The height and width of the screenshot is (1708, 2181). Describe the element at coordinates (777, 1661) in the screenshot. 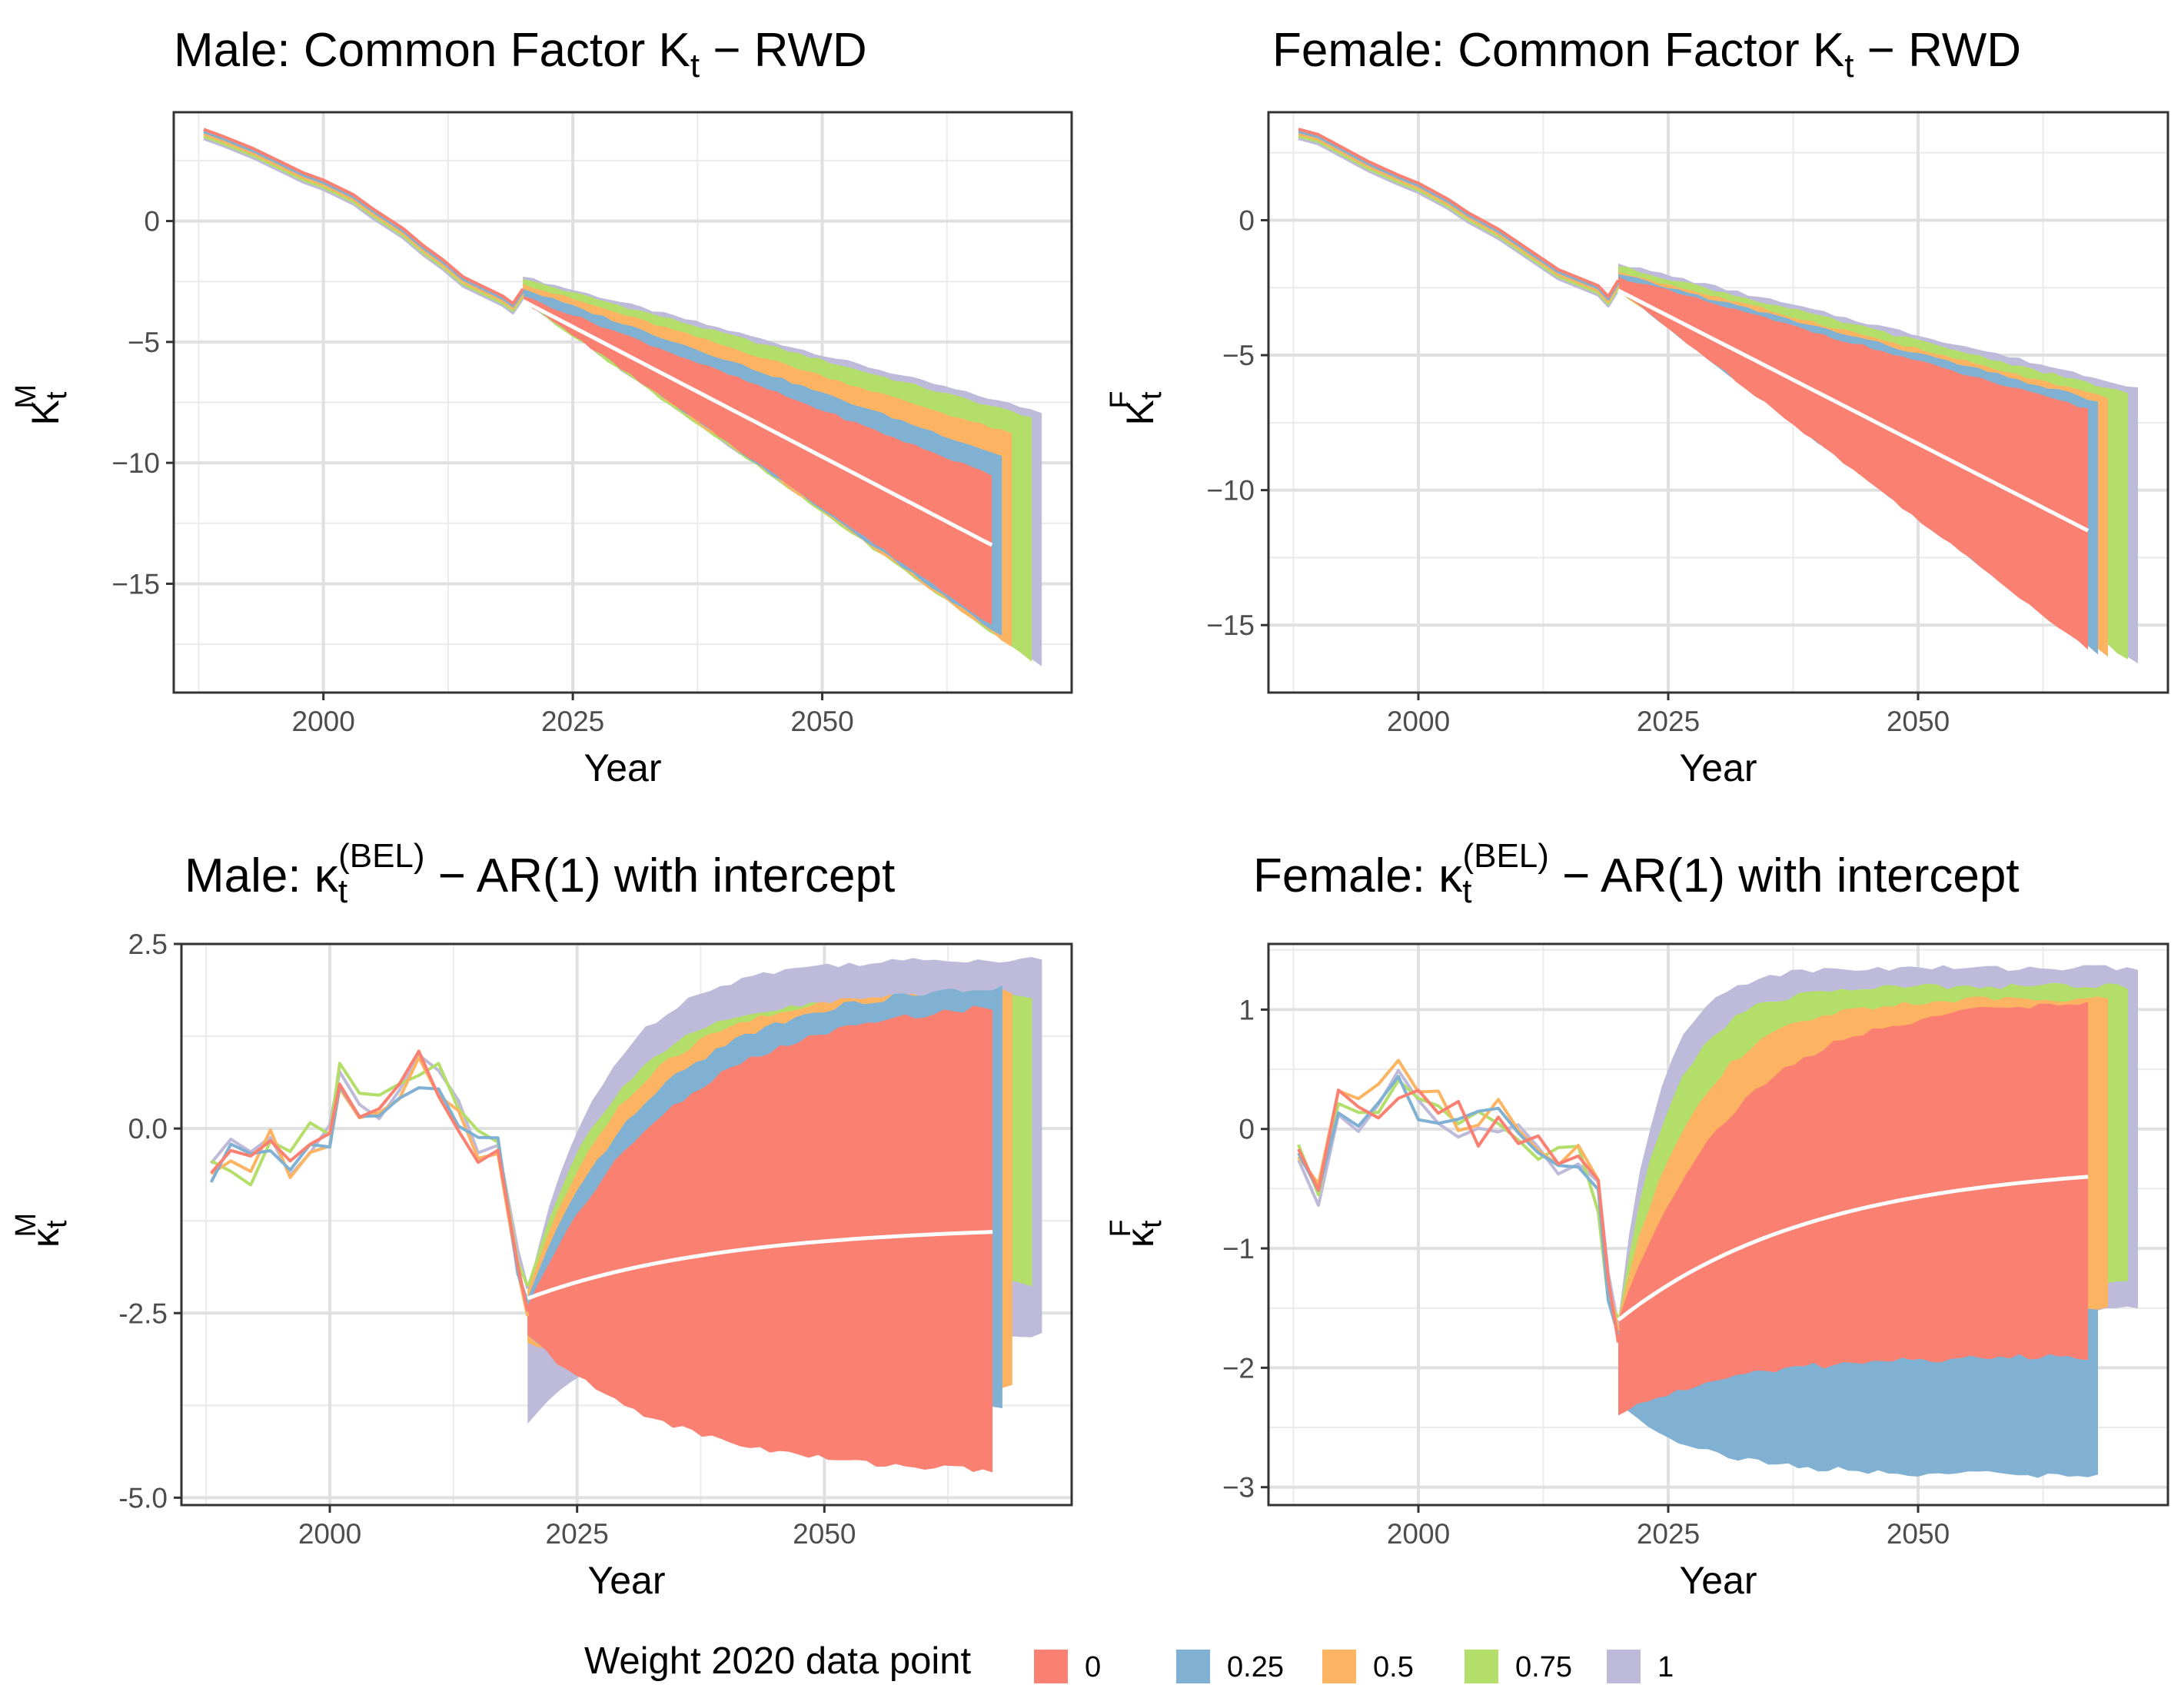

I see `legend-title: Weight 2020 data point` at that location.